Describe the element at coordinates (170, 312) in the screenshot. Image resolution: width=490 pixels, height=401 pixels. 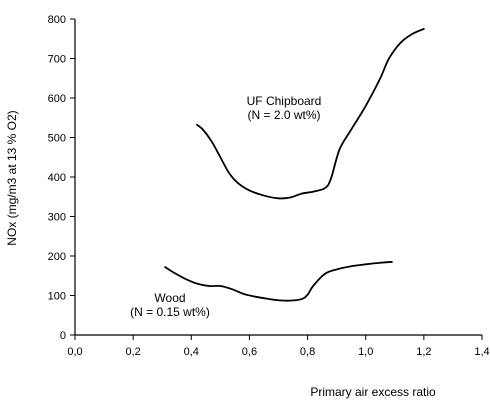
I see `wood-annotation: (N = 0.15 wt%)` at that location.